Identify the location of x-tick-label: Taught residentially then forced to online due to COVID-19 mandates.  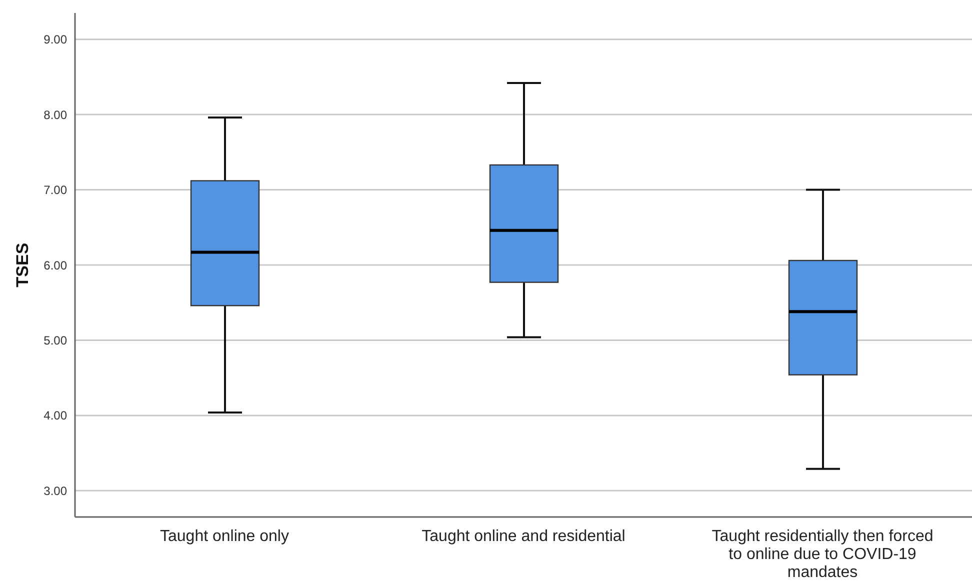
(823, 554).